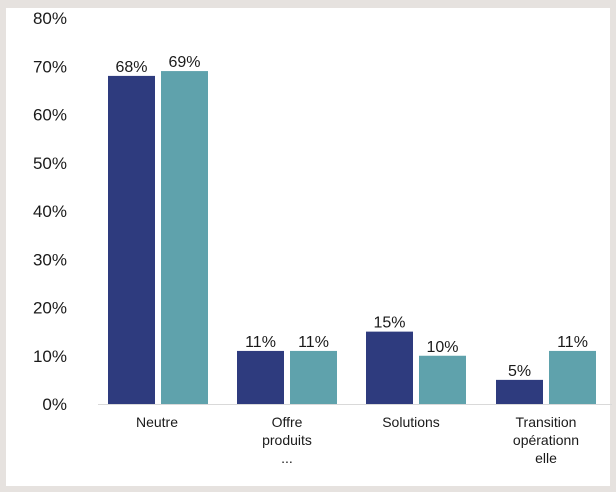 This screenshot has width=616, height=492. Describe the element at coordinates (287, 422) in the screenshot. I see `category-label: Offre` at that location.